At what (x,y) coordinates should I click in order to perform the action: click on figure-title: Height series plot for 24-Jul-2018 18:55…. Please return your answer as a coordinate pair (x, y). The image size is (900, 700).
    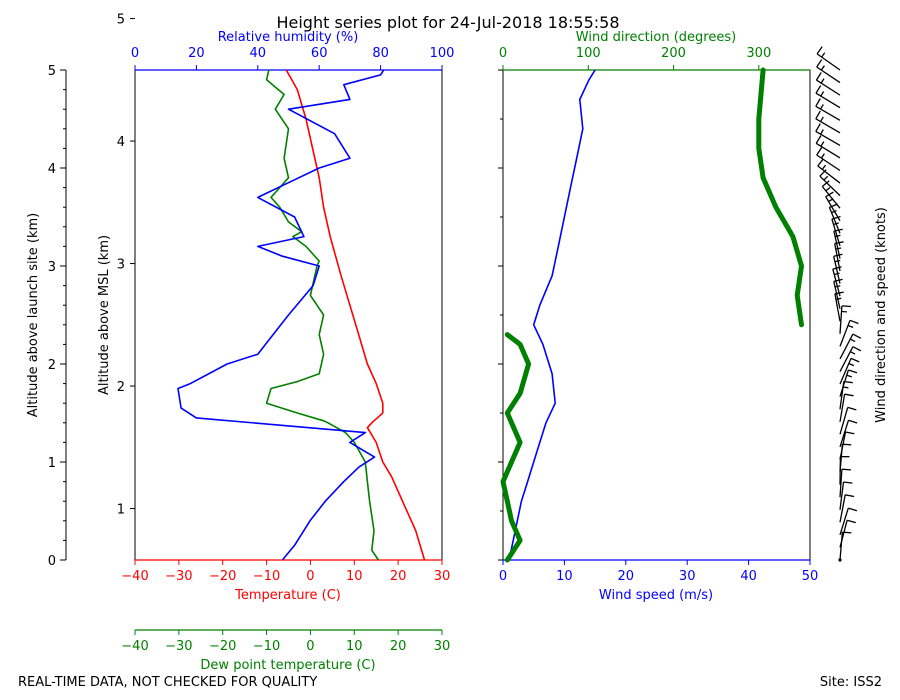
    Looking at the image, I should click on (447, 22).